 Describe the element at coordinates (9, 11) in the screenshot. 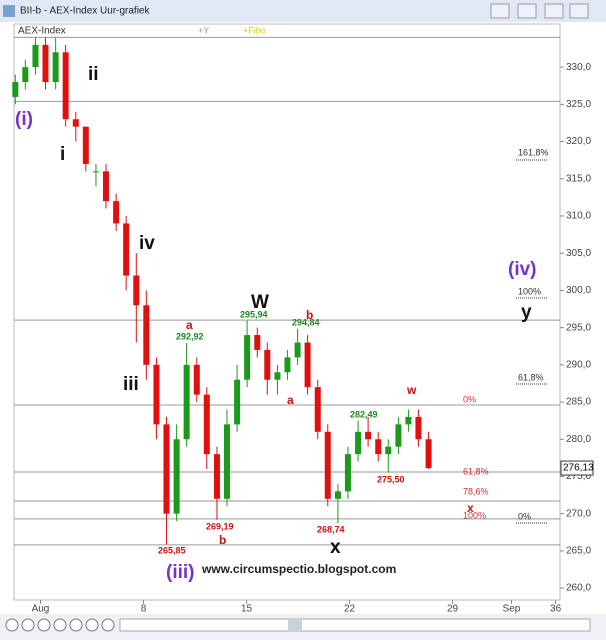

I see `app-icon` at that location.